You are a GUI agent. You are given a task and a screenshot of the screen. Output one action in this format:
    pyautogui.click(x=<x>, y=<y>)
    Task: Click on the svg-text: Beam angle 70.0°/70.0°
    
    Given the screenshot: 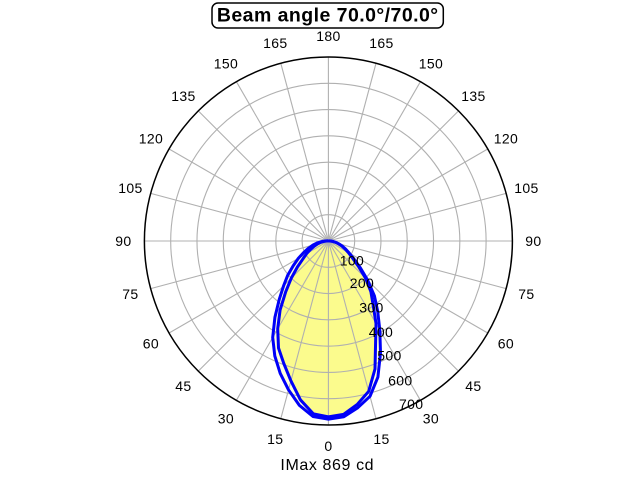 What is the action you would take?
    pyautogui.click(x=328, y=16)
    